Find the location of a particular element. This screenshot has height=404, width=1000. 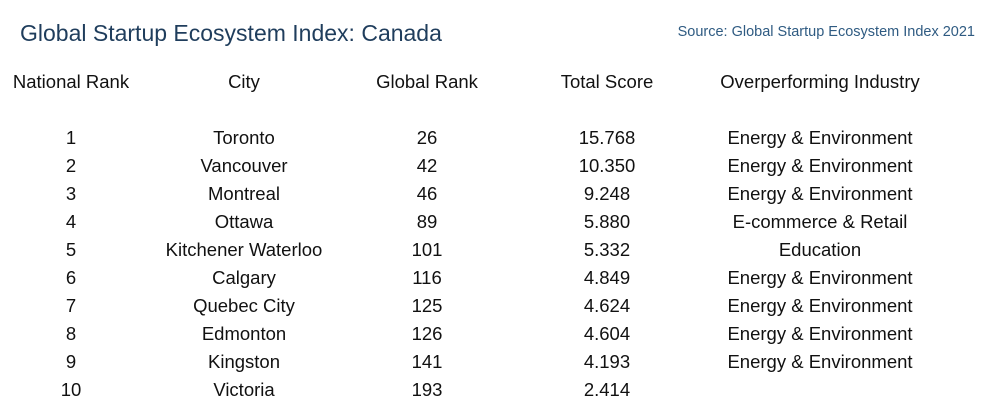

national-rank-cell: 9 is located at coordinates (71, 361).